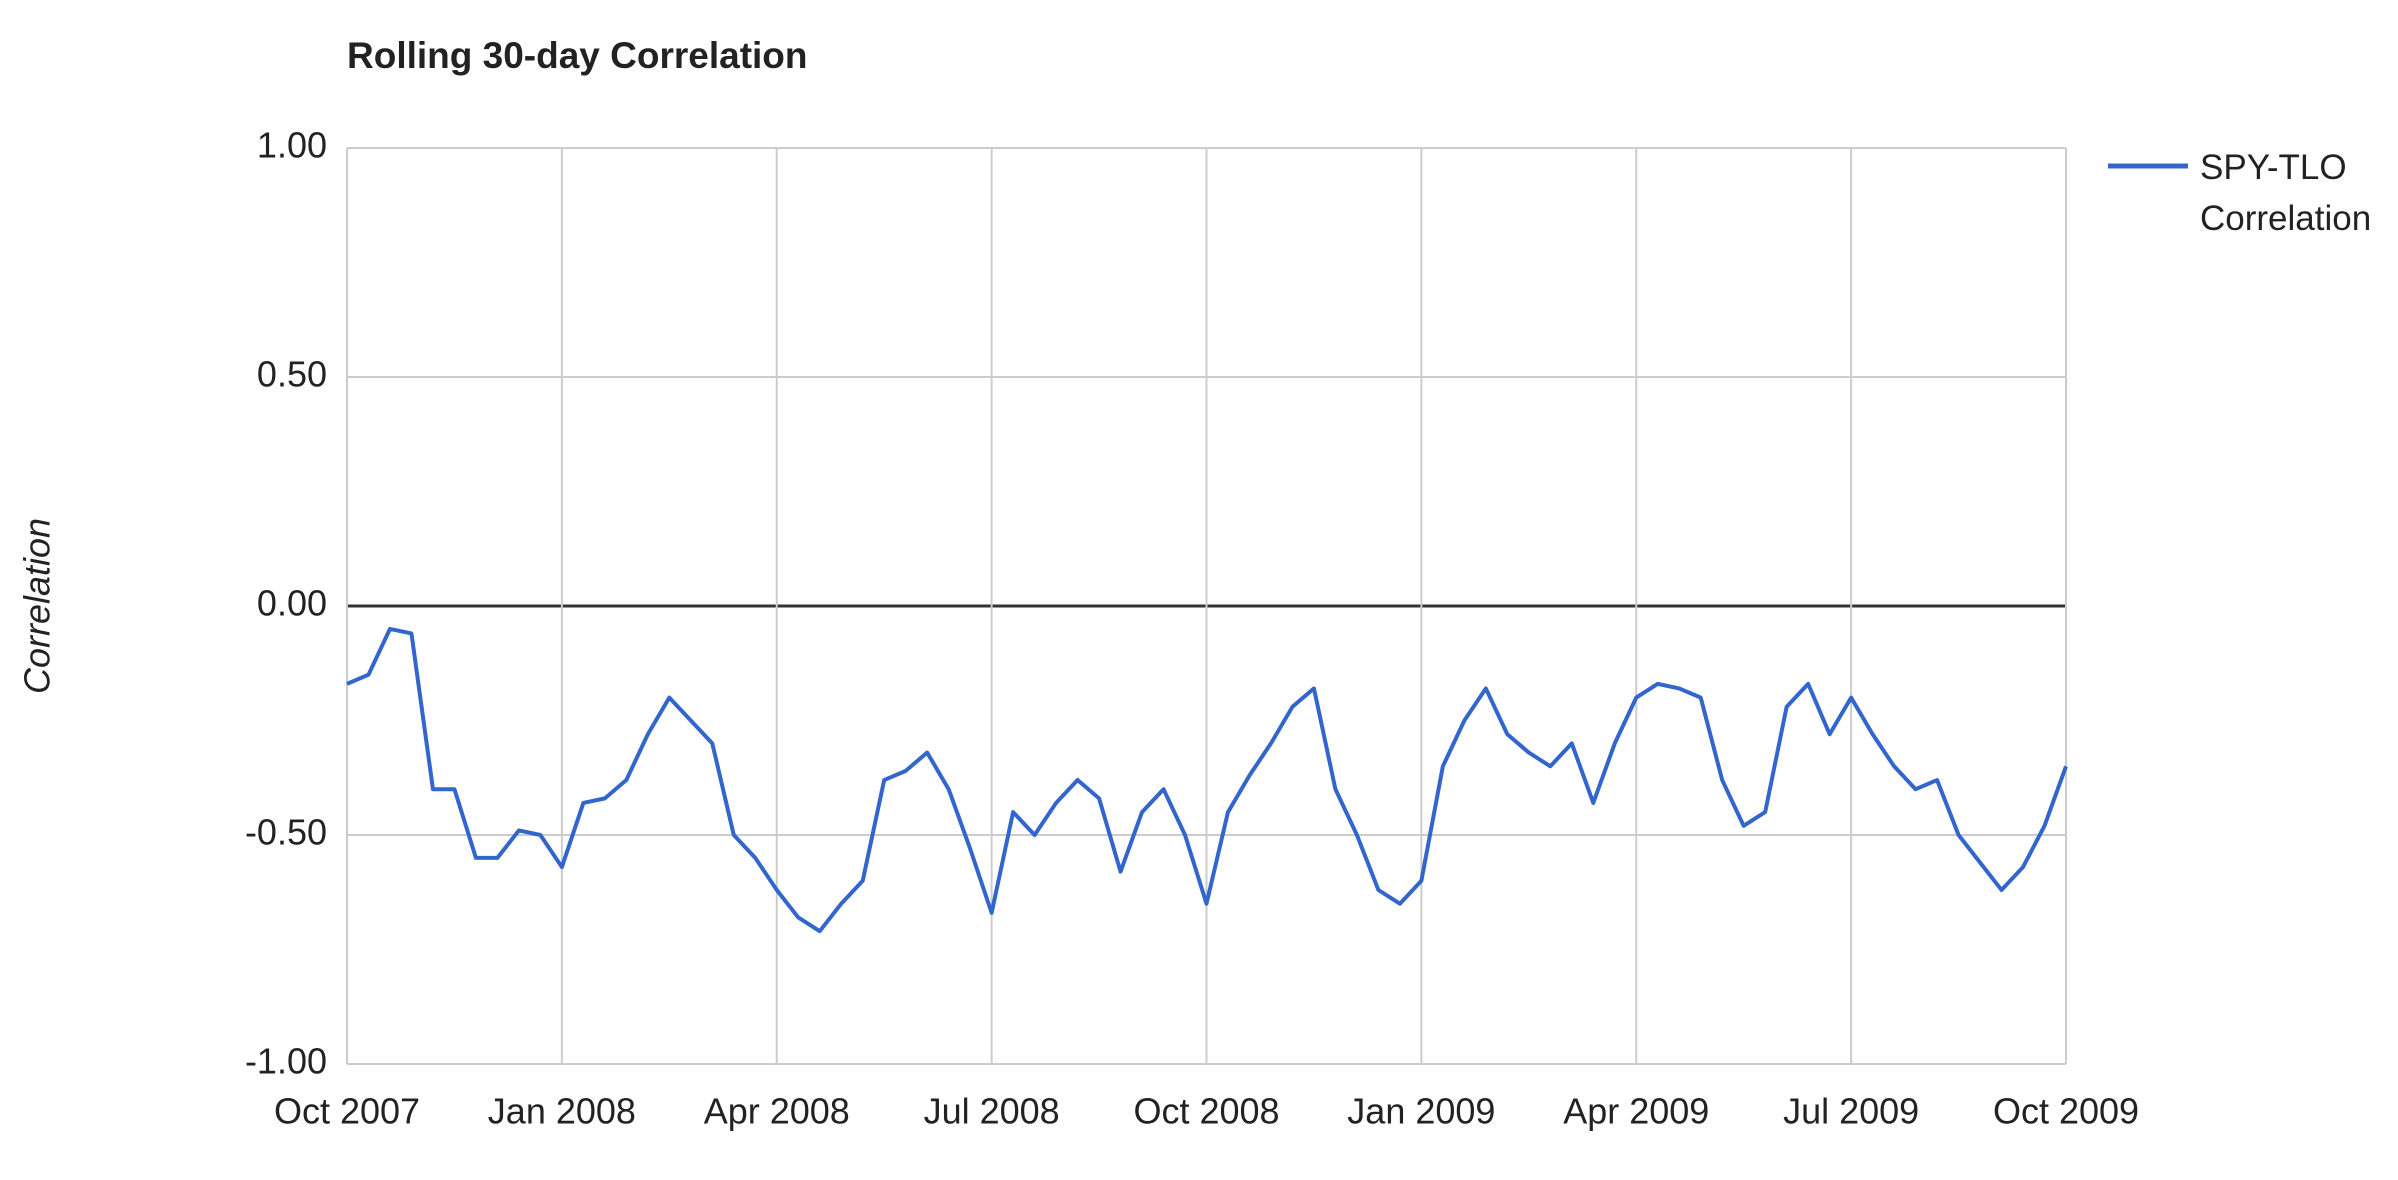 The height and width of the screenshot is (1180, 2398). I want to click on x-tick-label: Oct 2008, so click(1206, 1111).